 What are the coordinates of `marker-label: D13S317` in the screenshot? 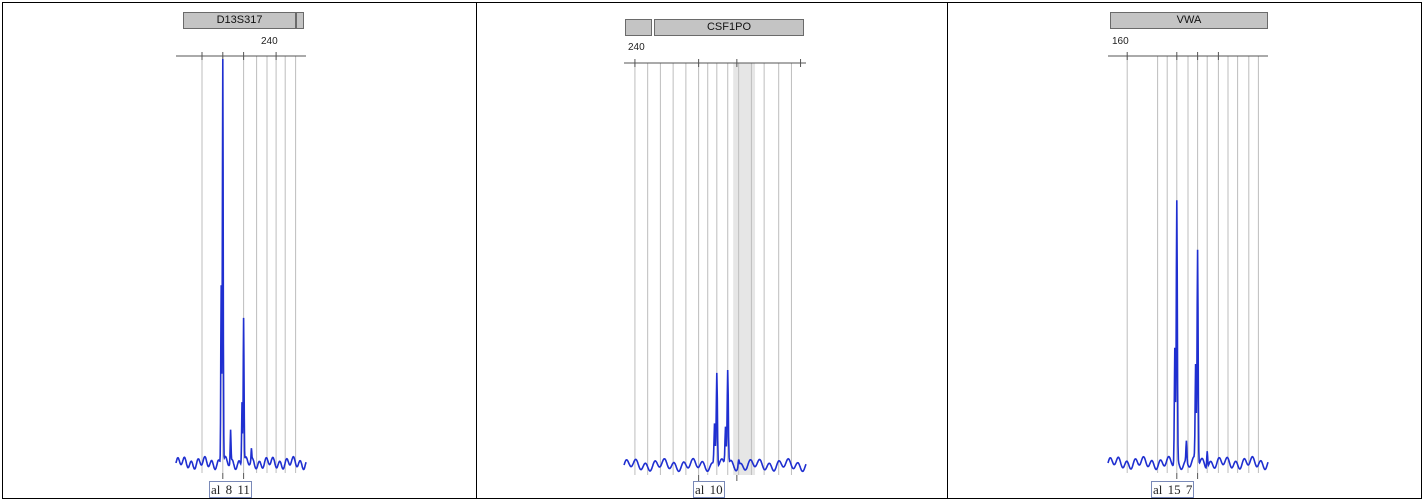 It's located at (239, 20).